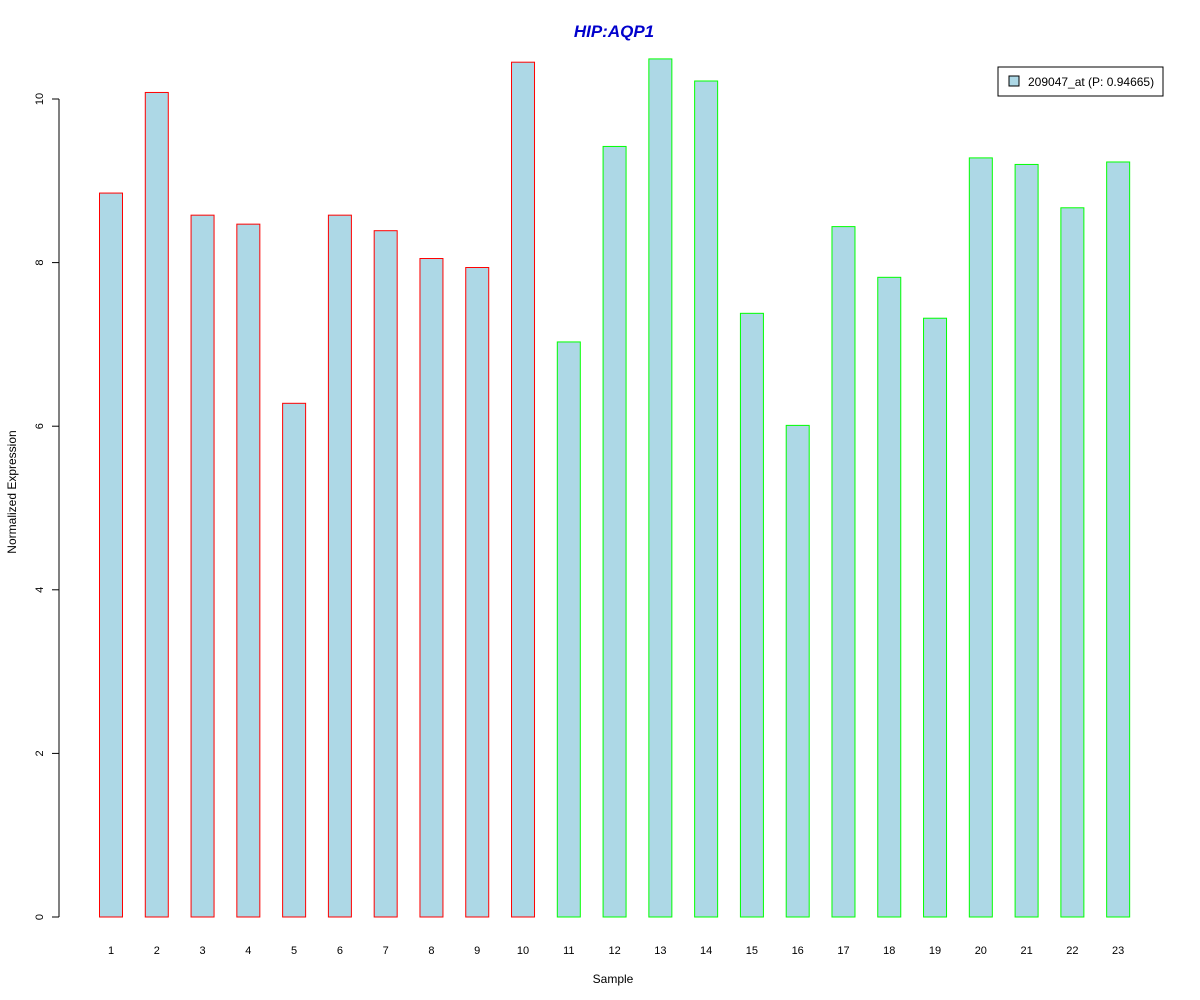 The width and height of the screenshot is (1200, 1000). Describe the element at coordinates (1118, 951) in the screenshot. I see `x-tick-label: 23` at that location.